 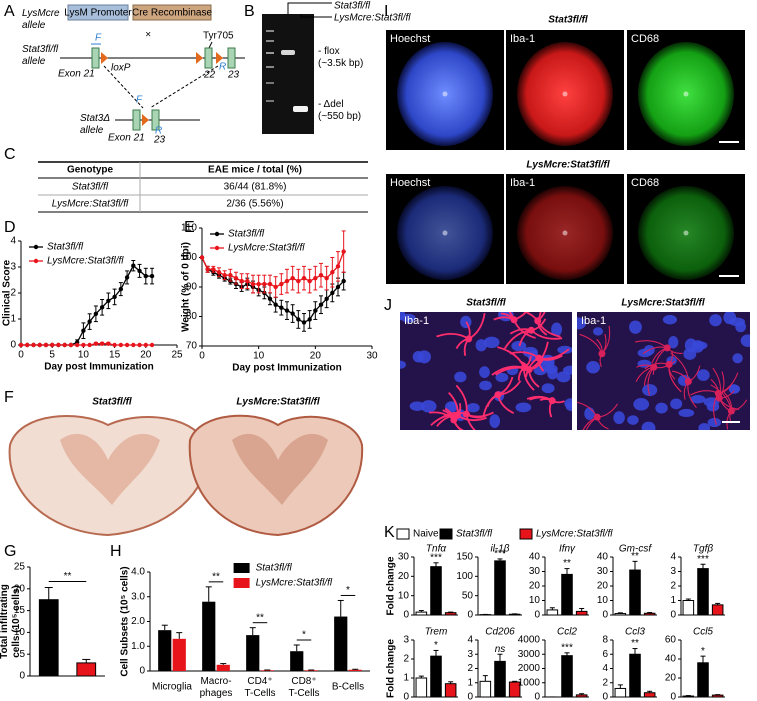 What do you see at coordinates (486, 371) in the screenshot?
I see `micrograph` at bounding box center [486, 371].